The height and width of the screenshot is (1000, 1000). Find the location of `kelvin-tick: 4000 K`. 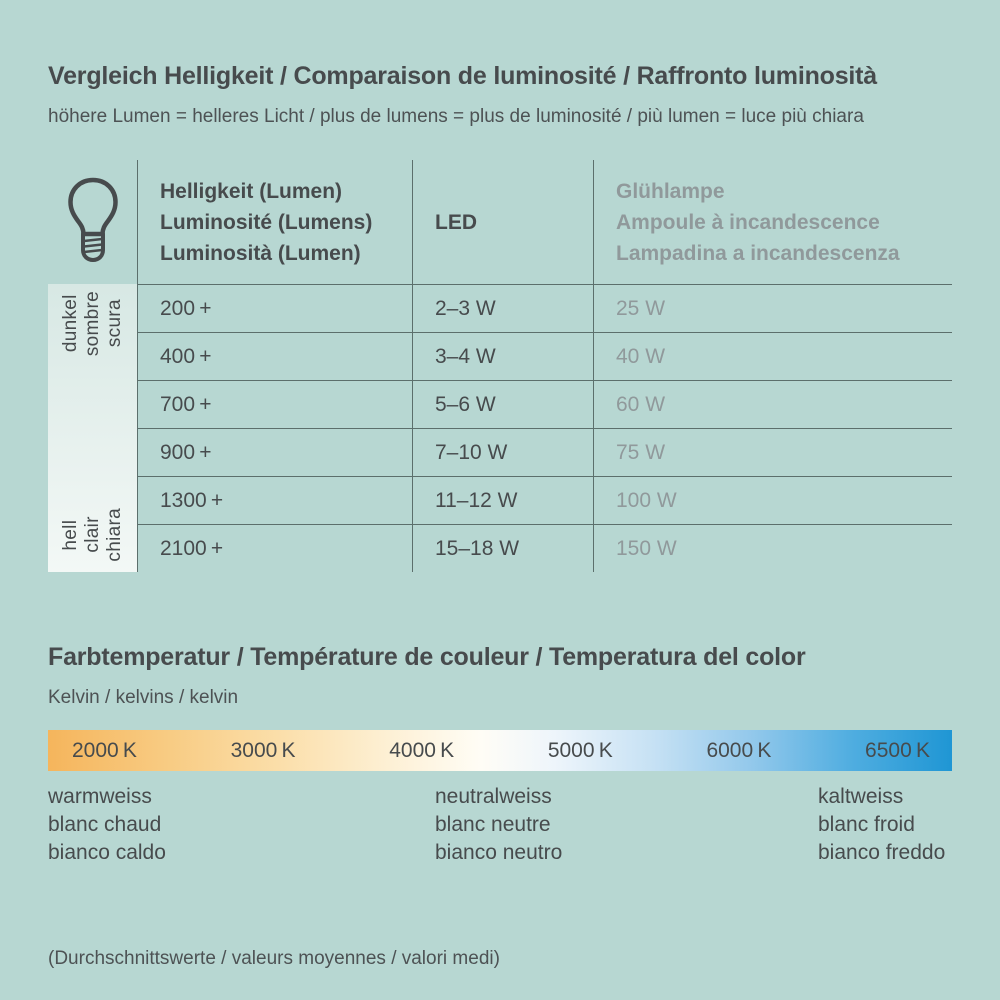

kelvin-tick: 4000 K is located at coordinates (422, 750).